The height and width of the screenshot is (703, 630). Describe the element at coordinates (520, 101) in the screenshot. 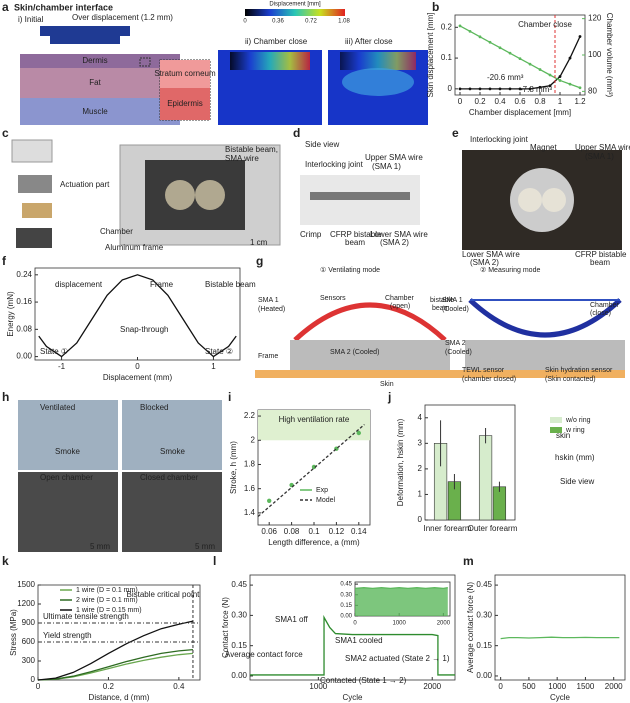

I see `x-tick-label: 0.6` at that location.